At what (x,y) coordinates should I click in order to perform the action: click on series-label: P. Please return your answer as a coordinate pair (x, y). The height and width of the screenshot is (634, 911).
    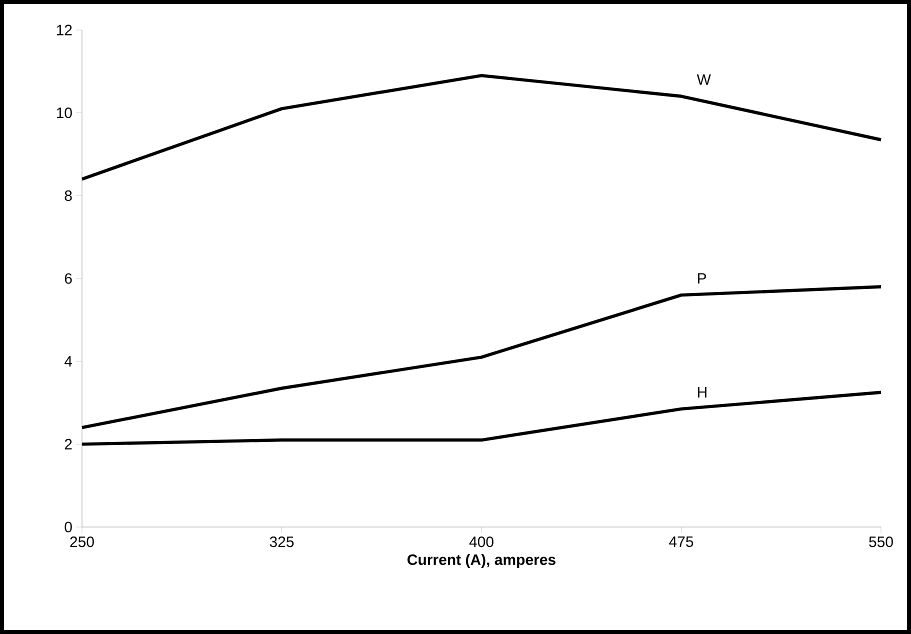
    Looking at the image, I should click on (702, 278).